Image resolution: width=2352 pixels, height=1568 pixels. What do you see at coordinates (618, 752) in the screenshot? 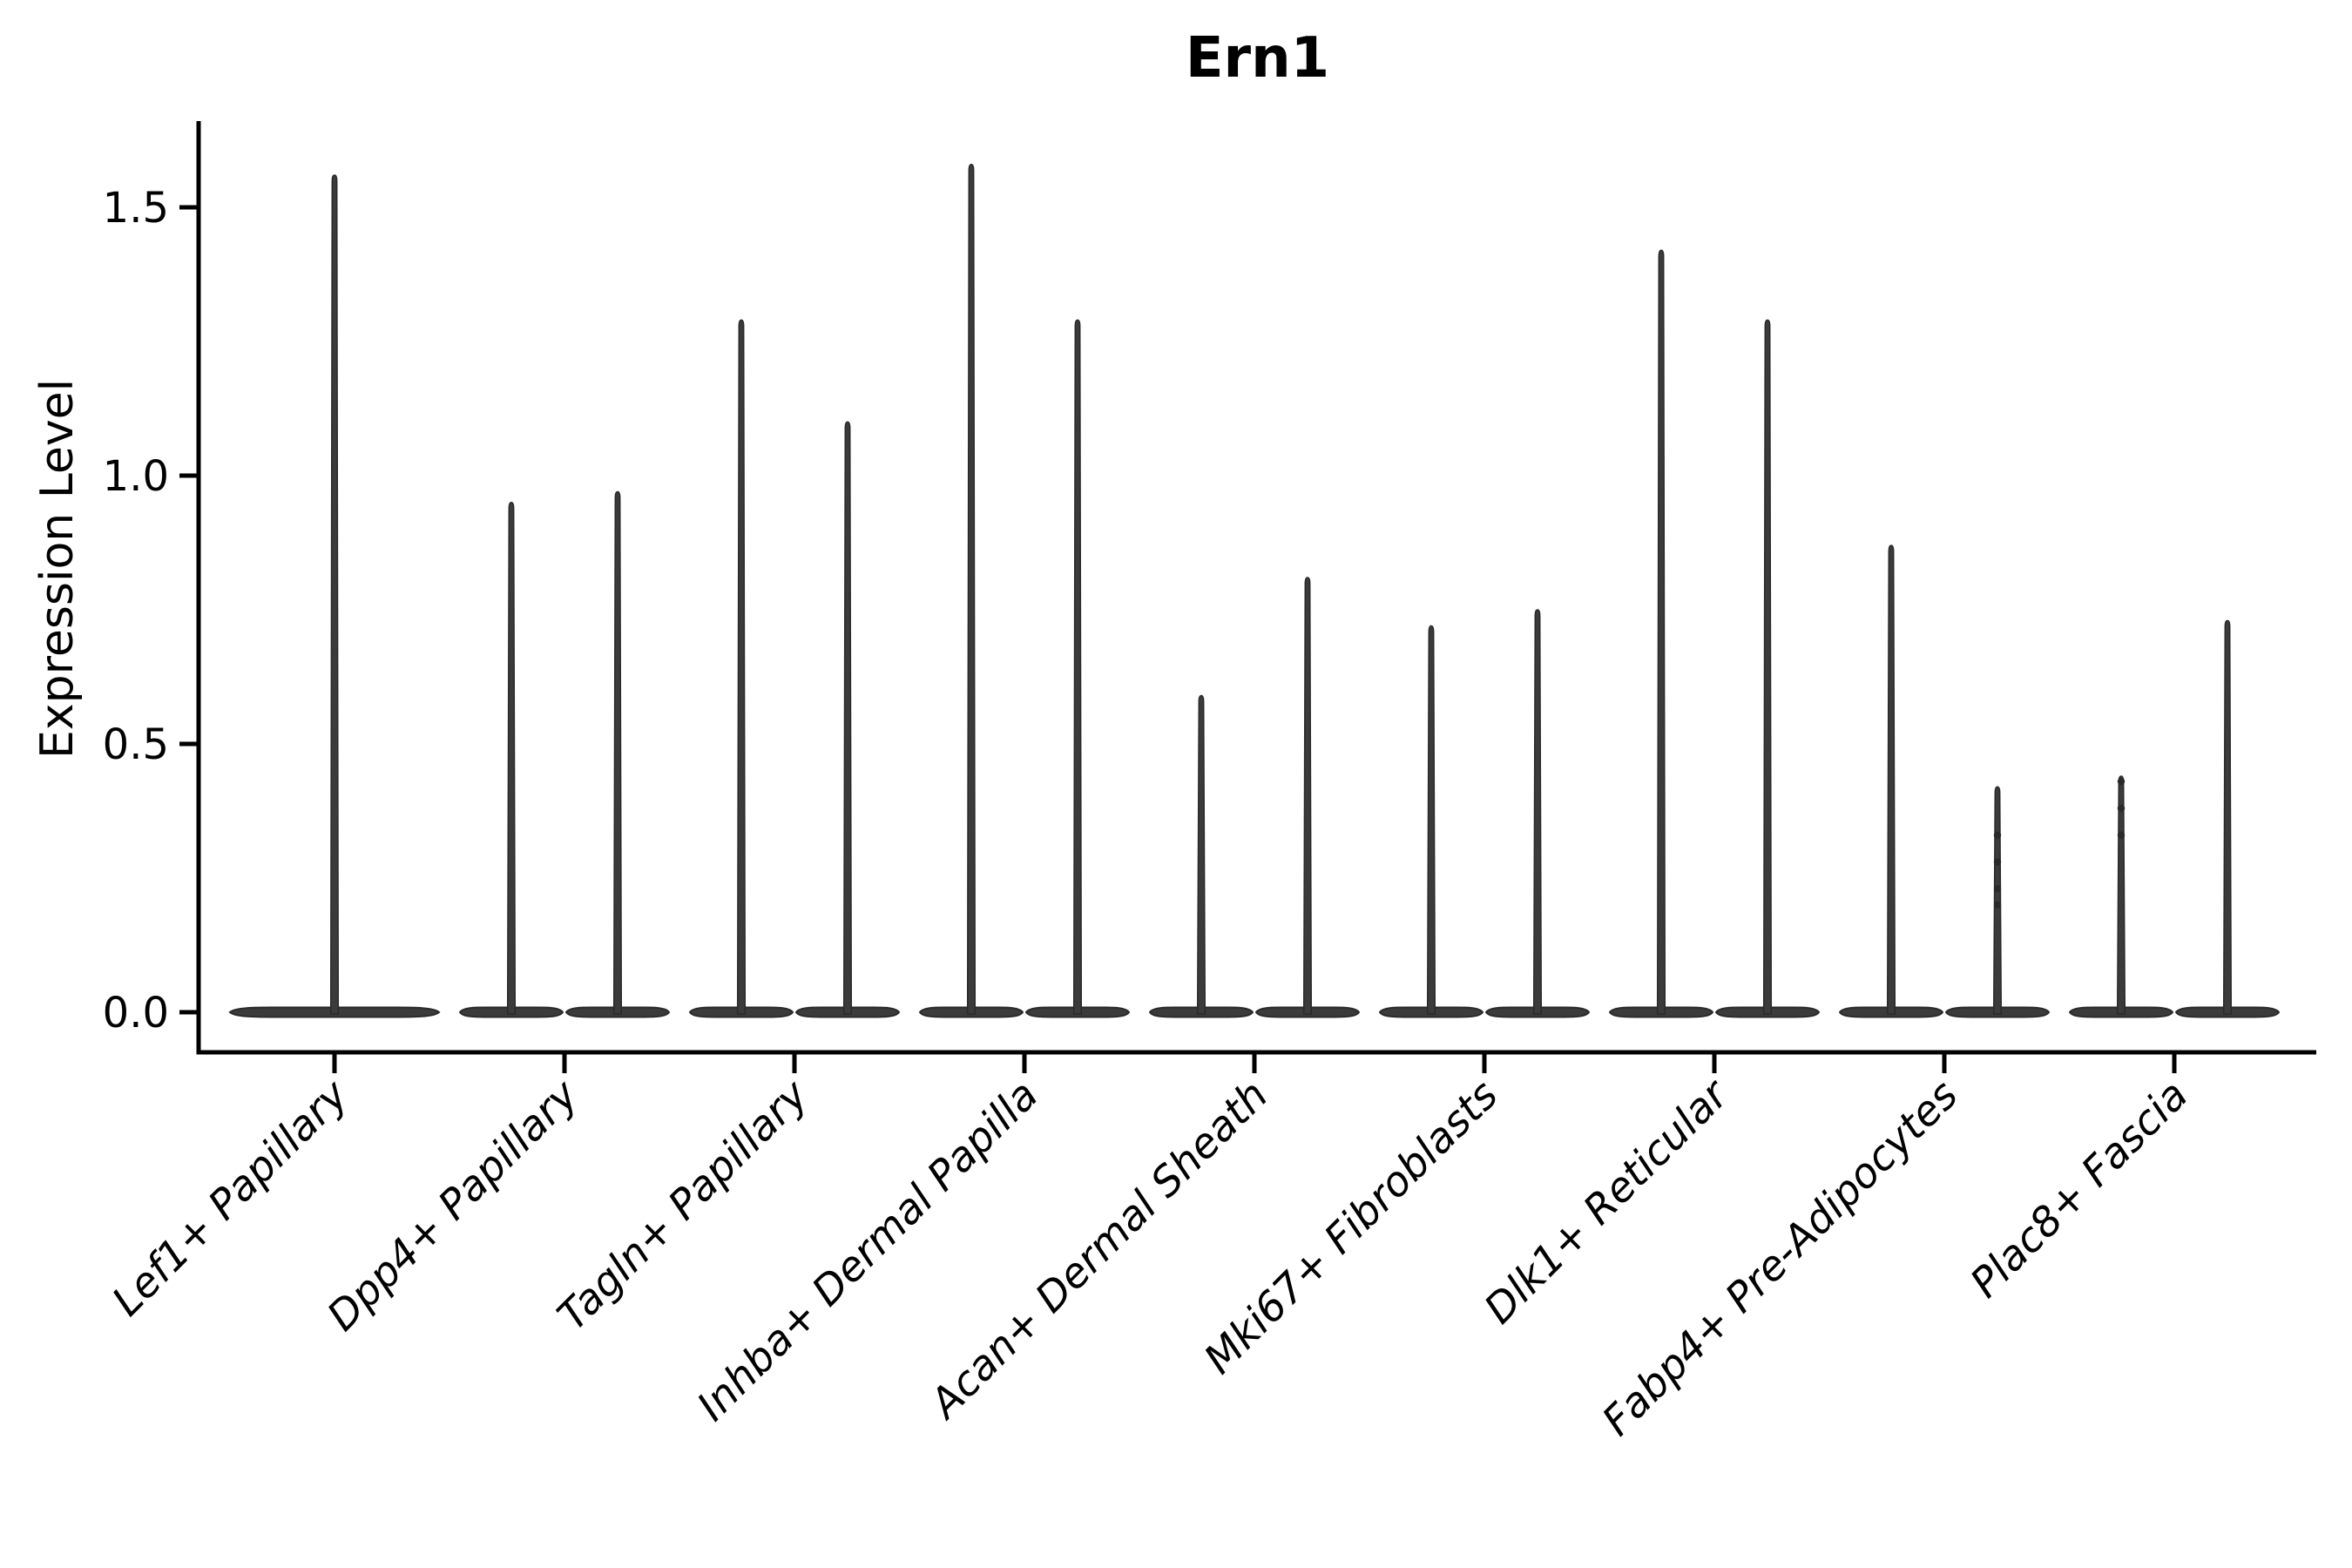
I see `violin-1-1-spike` at bounding box center [618, 752].